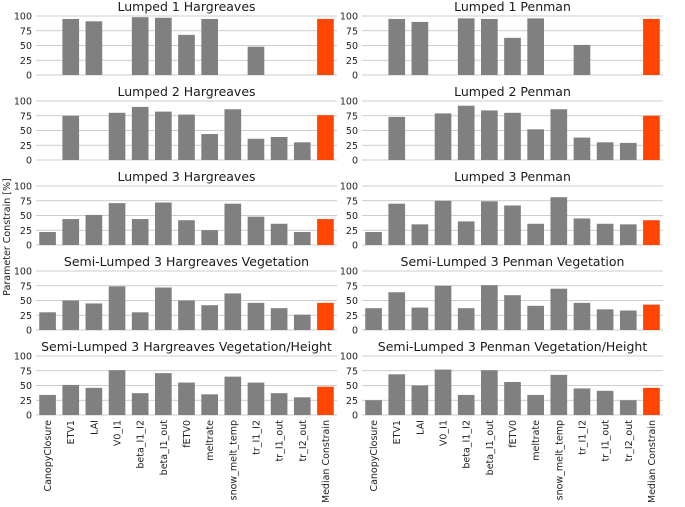 Image resolution: width=685 pixels, height=507 pixels. What do you see at coordinates (512, 7) in the screenshot?
I see `panel-title: Lumped 1 Penman` at bounding box center [512, 7].